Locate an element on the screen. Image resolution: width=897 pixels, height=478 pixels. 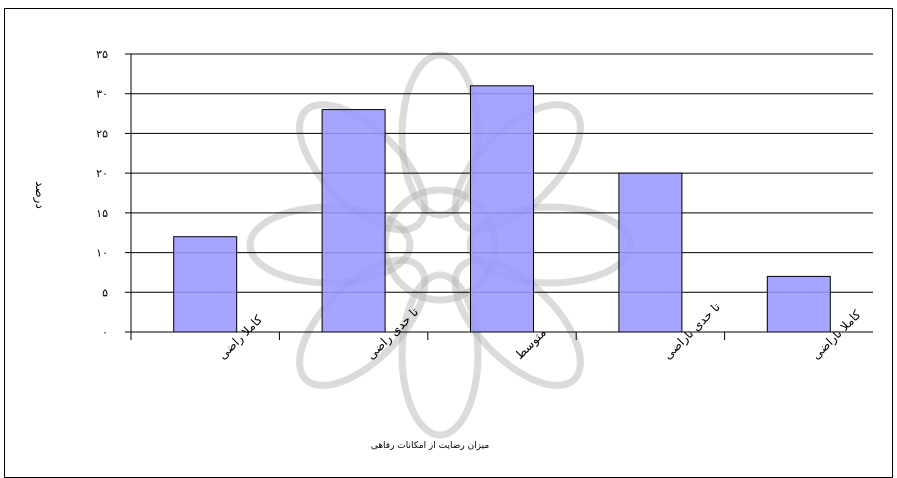
y-tick-labels: ۰ ۵ ۱۰ ۱۵ ۲۰ ۲۵ ۳۰ ۳۵ is located at coordinates (102, 193).